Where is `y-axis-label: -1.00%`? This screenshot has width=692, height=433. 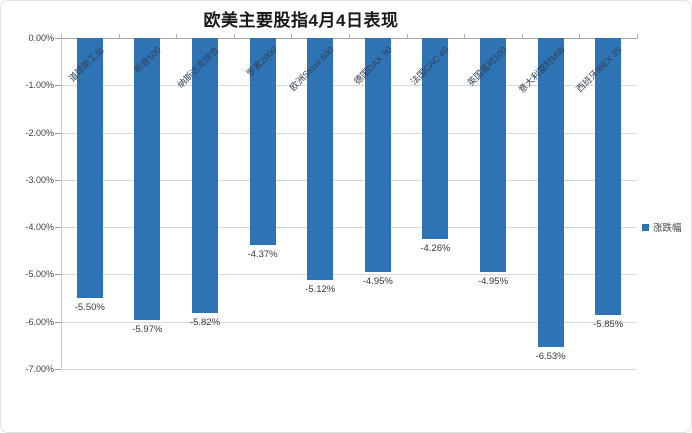
y-axis-label: -1.00% is located at coordinates (39, 85).